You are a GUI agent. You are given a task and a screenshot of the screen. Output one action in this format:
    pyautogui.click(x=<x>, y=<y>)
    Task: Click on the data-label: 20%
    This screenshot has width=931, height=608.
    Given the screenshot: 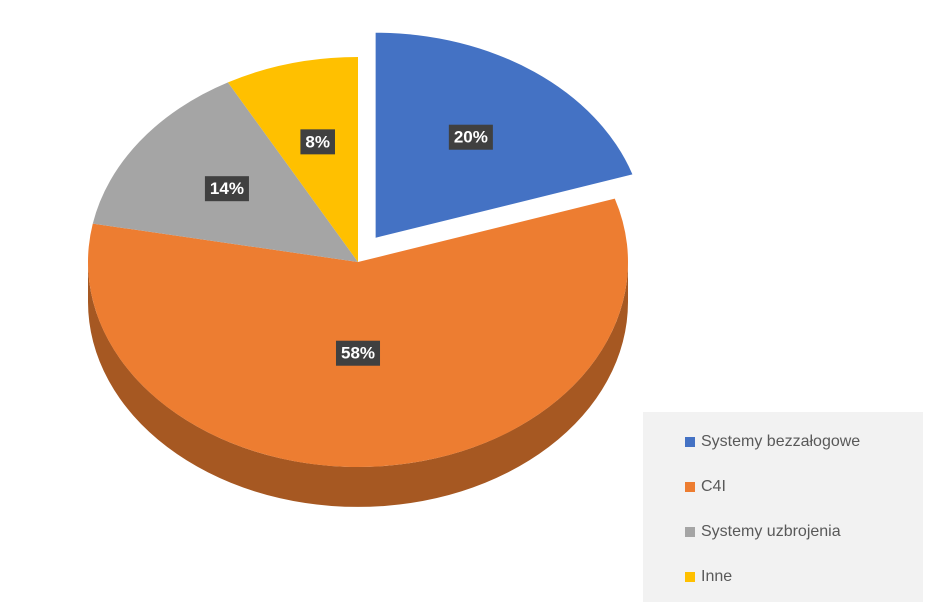 What is the action you would take?
    pyautogui.click(x=471, y=137)
    